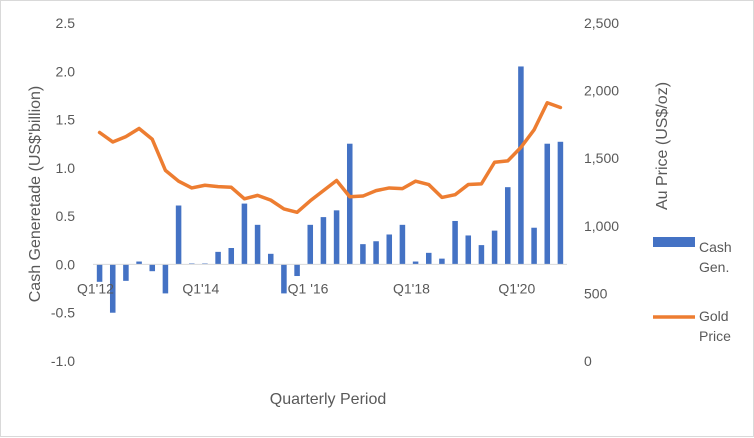 The width and height of the screenshot is (754, 438). Describe the element at coordinates (66, 168) in the screenshot. I see `y-left-tick-label: 1.0` at that location.